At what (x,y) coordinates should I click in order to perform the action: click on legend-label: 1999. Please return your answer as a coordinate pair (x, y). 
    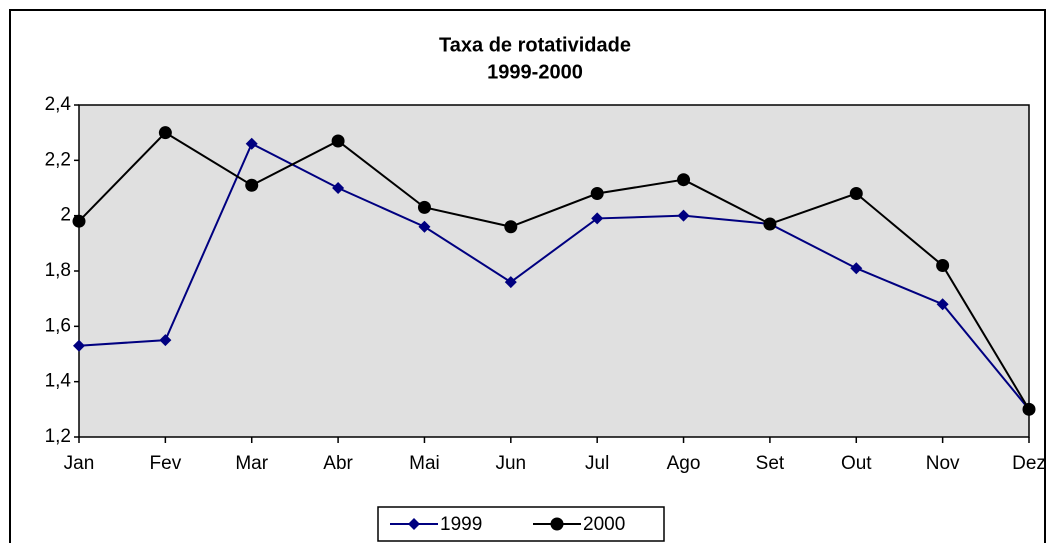
    Looking at the image, I should click on (461, 524).